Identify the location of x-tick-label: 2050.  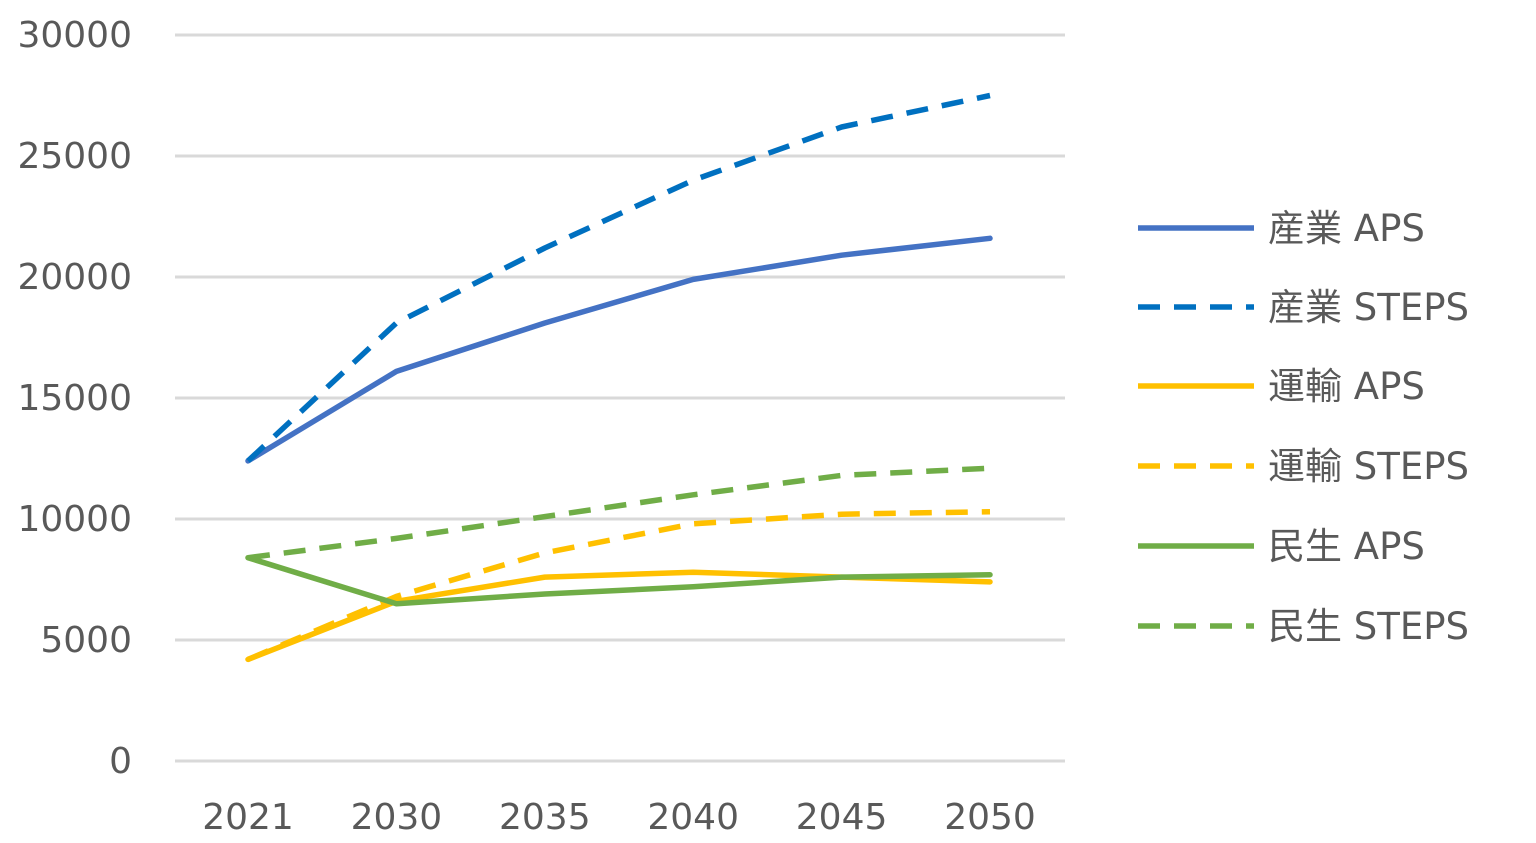
(990, 817).